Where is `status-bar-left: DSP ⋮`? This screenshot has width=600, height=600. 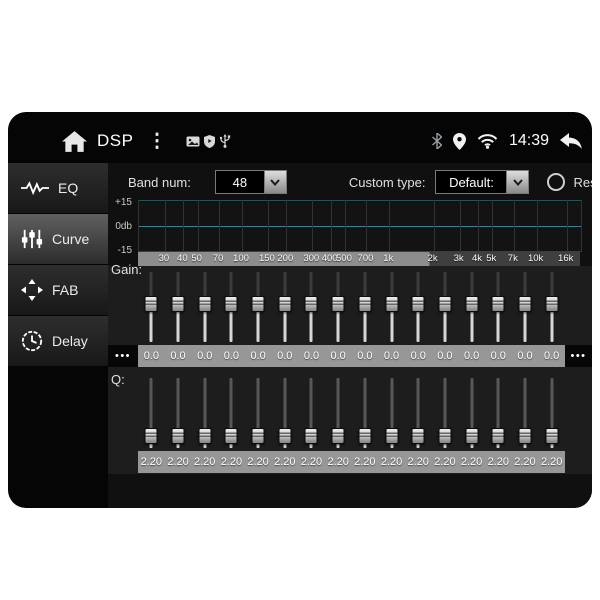 status-bar-left: DSP ⋮ is located at coordinates (146, 141).